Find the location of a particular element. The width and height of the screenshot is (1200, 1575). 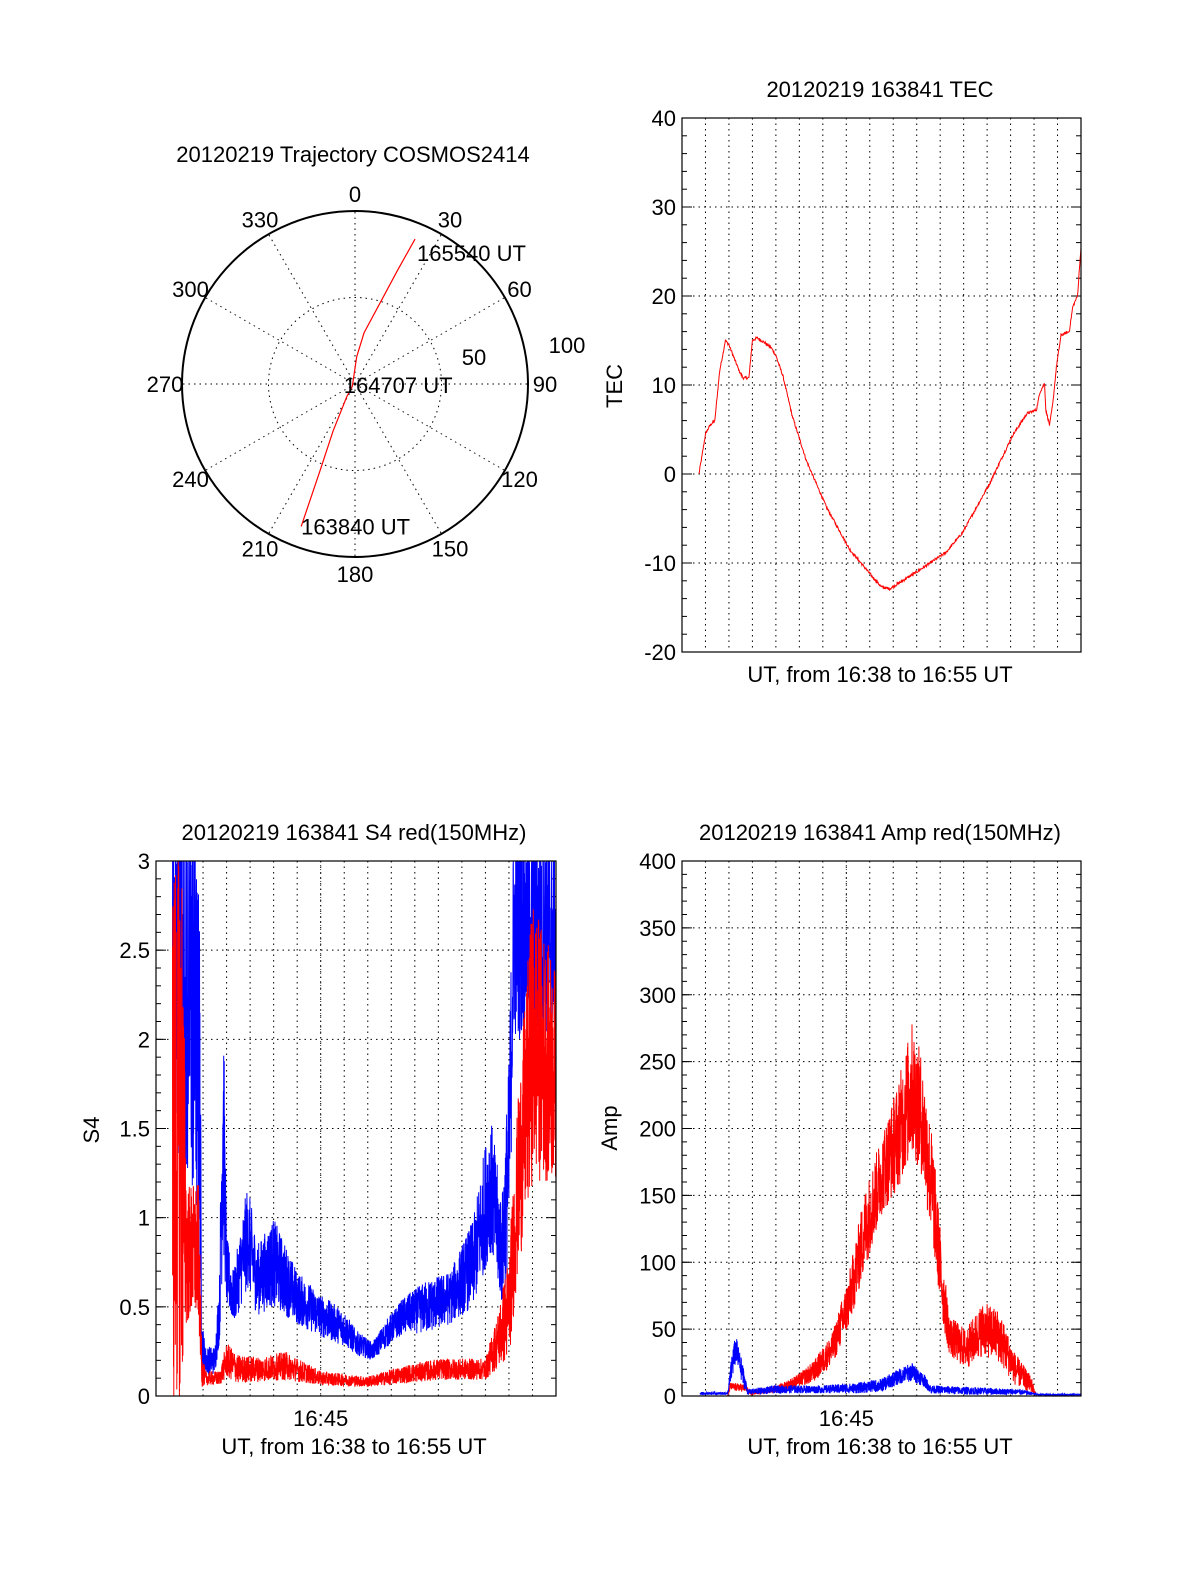

y-tick-label: 0.5 is located at coordinates (134, 1307).